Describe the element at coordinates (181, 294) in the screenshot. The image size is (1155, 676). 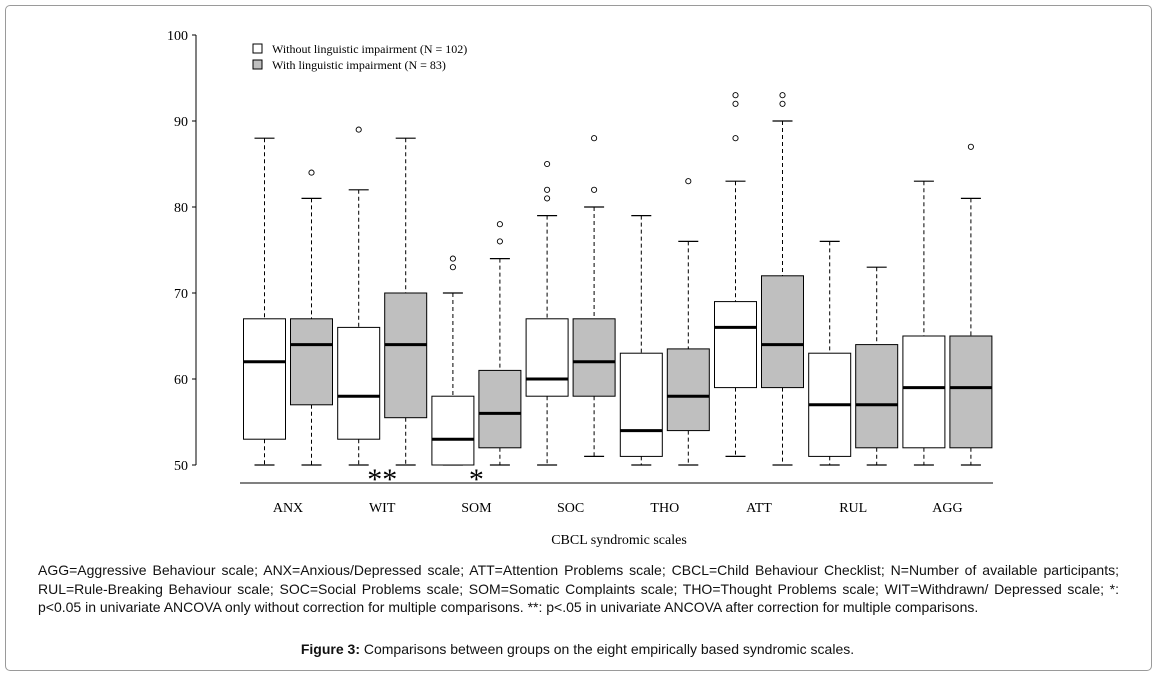
I see `y-tick-label: 70` at that location.